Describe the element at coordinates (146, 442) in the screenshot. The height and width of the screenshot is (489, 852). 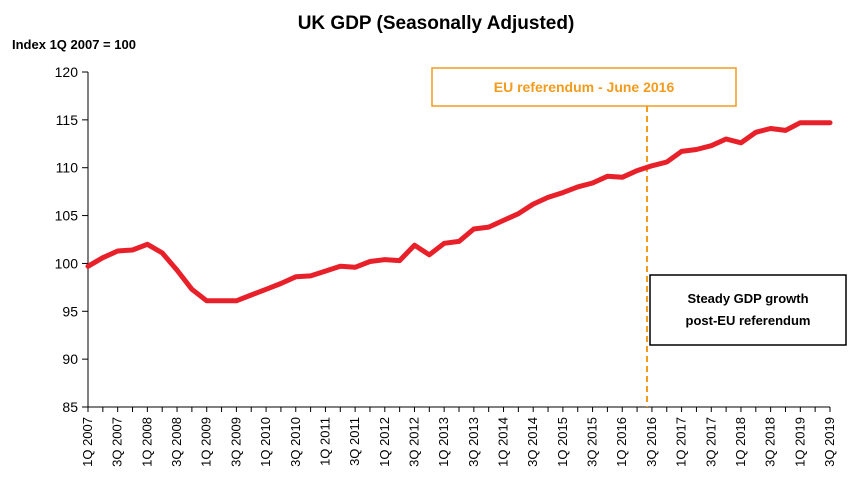
I see `x-tick-label: 1Q 2008` at that location.